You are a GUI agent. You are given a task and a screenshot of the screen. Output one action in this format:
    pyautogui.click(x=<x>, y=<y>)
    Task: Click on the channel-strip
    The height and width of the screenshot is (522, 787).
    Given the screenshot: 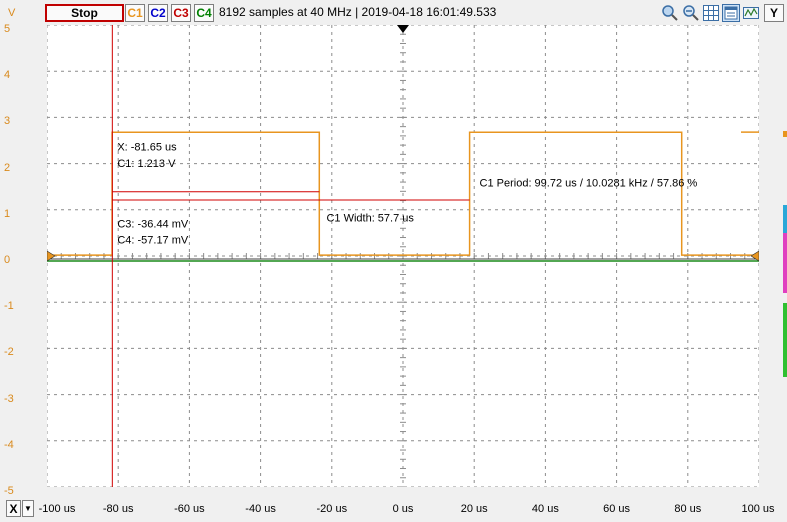 What is the action you would take?
    pyautogui.click(x=785, y=261)
    